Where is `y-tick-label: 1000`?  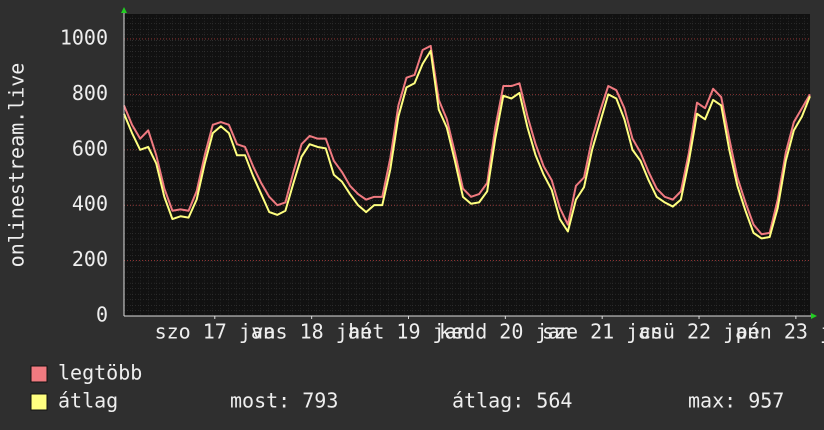
y-tick-label: 1000 is located at coordinates (84, 37).